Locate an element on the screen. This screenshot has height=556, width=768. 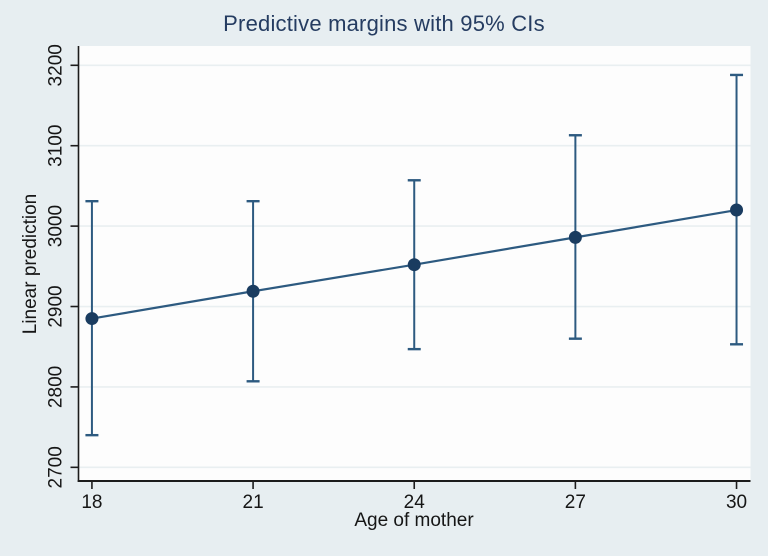
y-axis-label: Linear prediction is located at coordinates (30, 264).